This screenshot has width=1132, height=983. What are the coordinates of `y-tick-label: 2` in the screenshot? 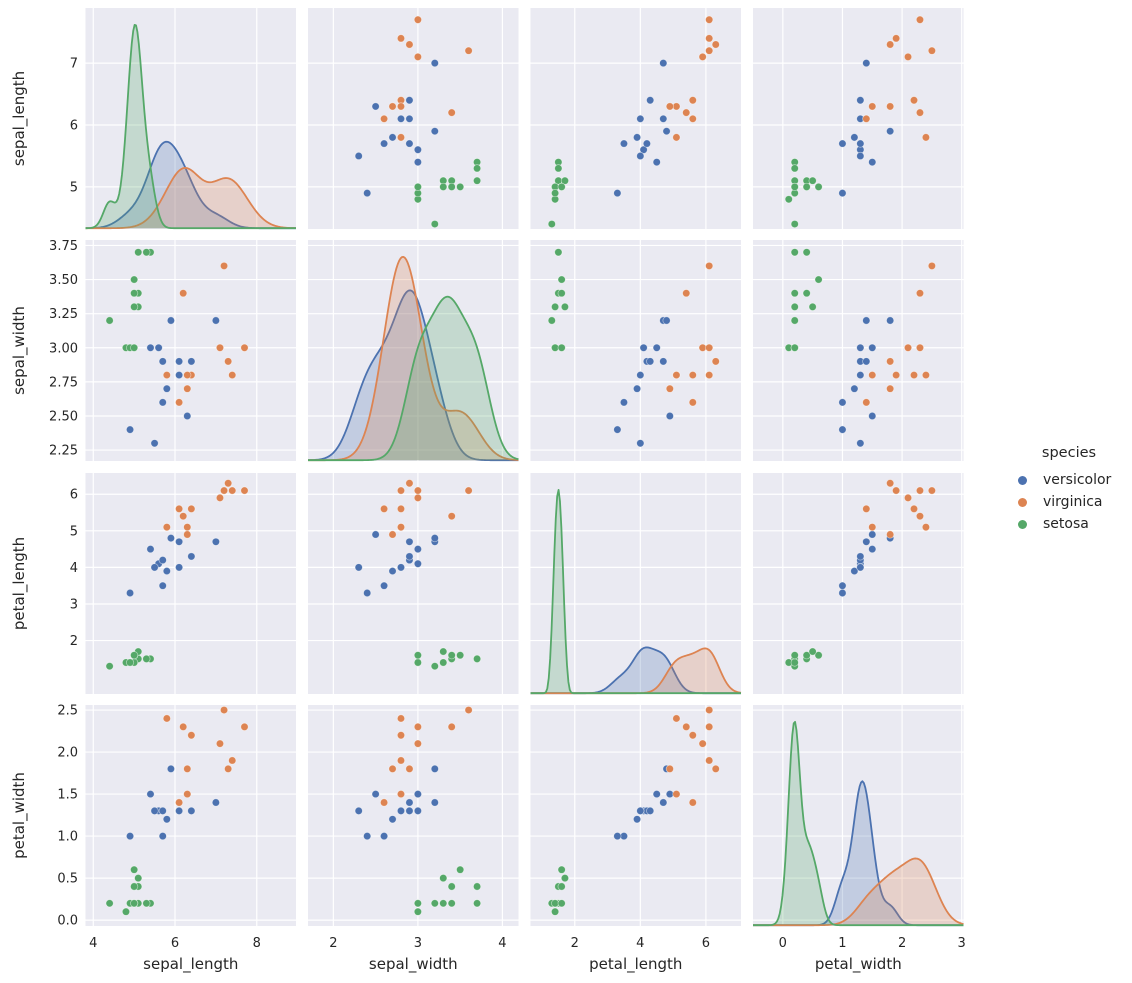 It's located at (74, 641).